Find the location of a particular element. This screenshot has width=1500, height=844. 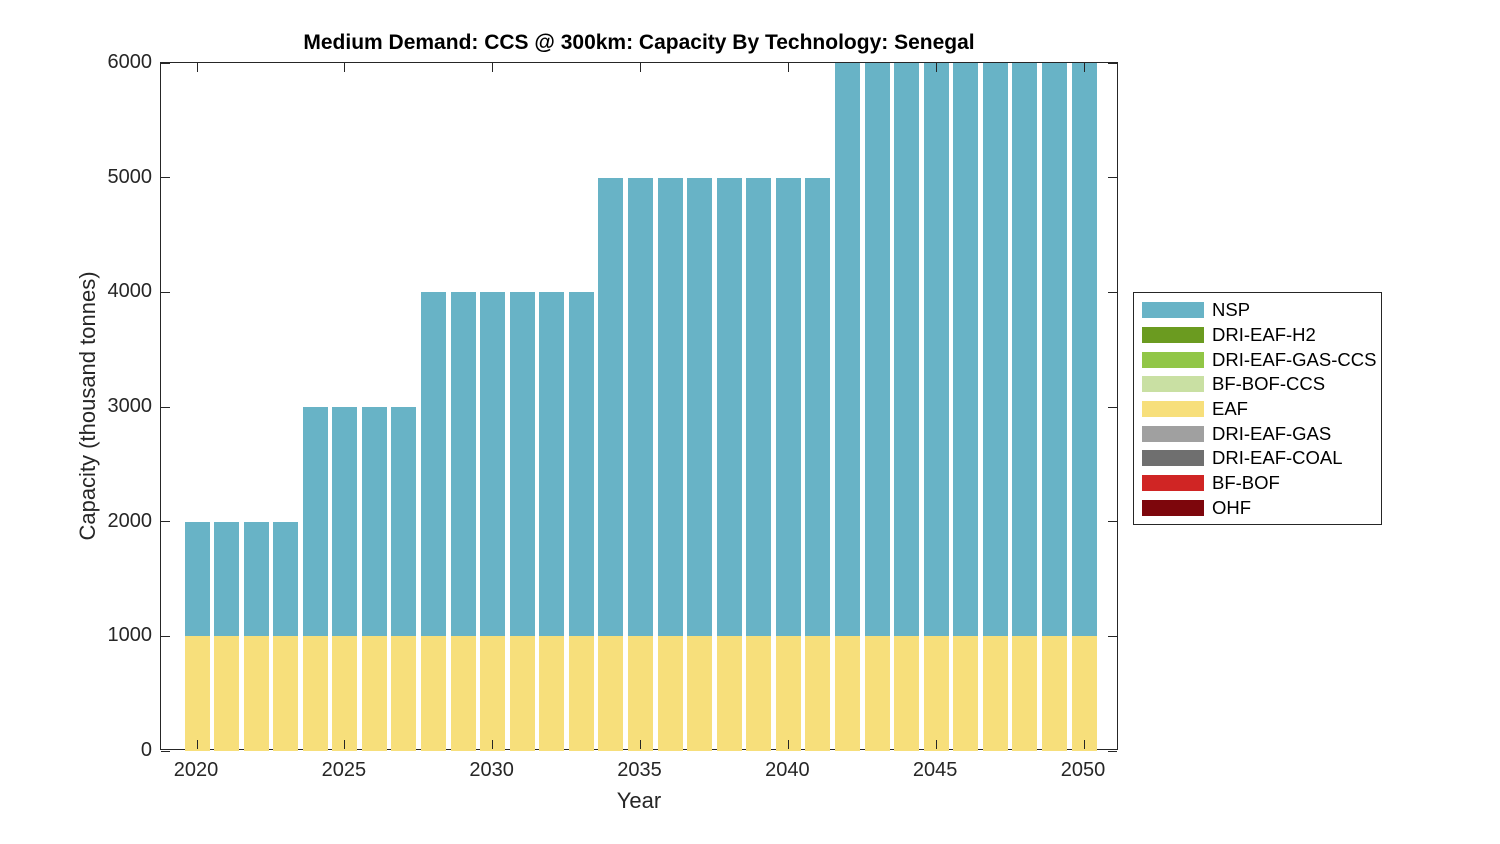

legend-label-eaf: EAF is located at coordinates (1230, 409).